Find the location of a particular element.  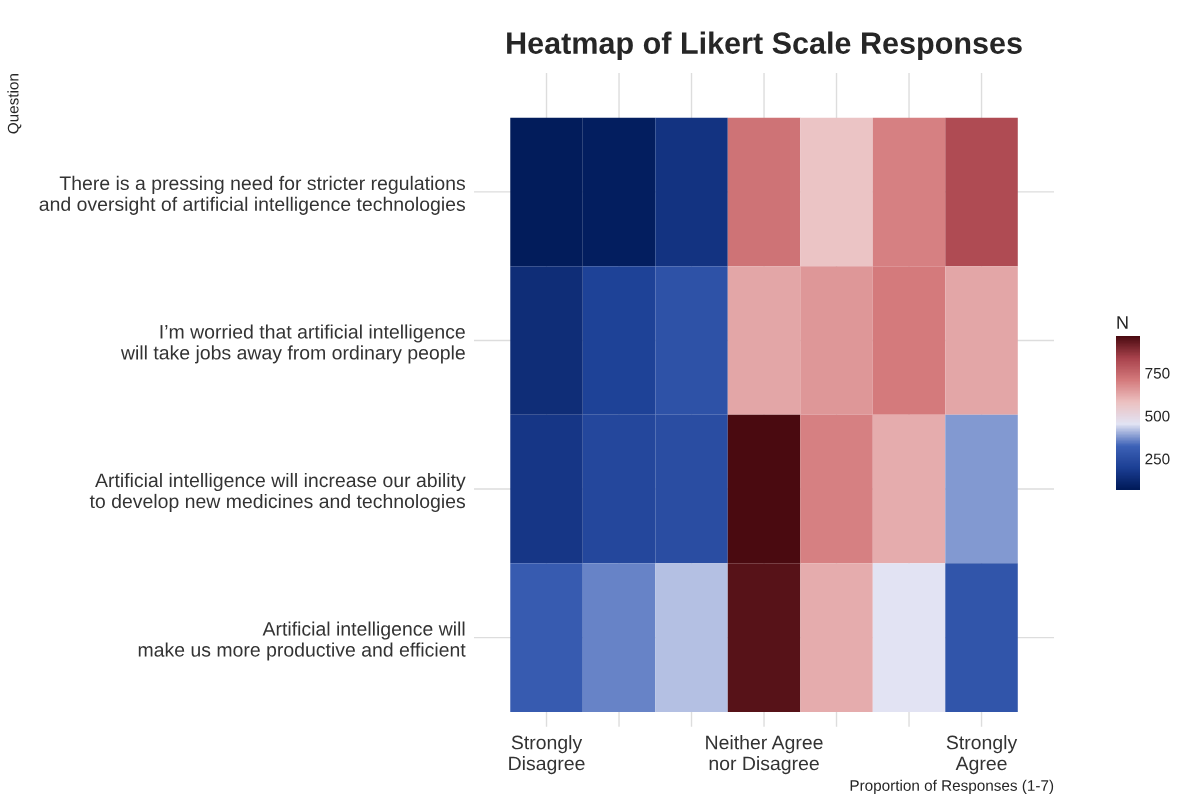

color-bar-label: 500 is located at coordinates (1157, 416).